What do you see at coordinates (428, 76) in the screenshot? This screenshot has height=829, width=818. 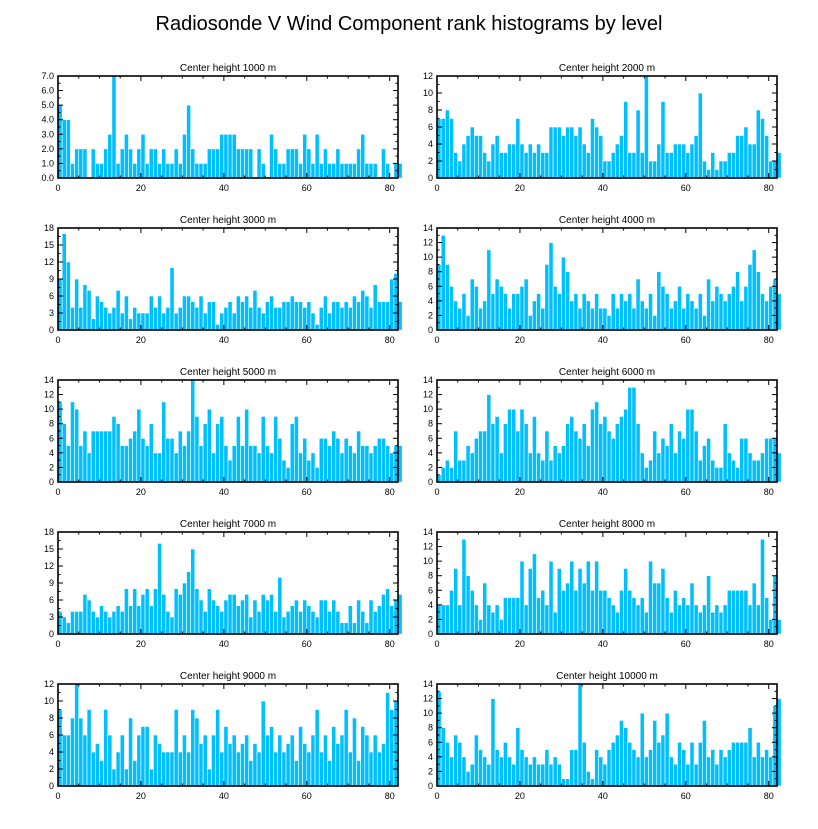 I see `y-tick-label: 12` at bounding box center [428, 76].